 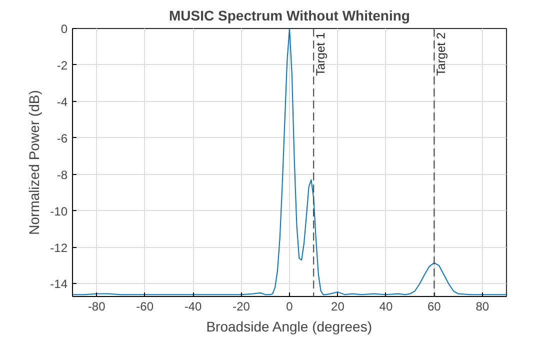 I want to click on y-tick-label: -14, so click(x=59, y=284).